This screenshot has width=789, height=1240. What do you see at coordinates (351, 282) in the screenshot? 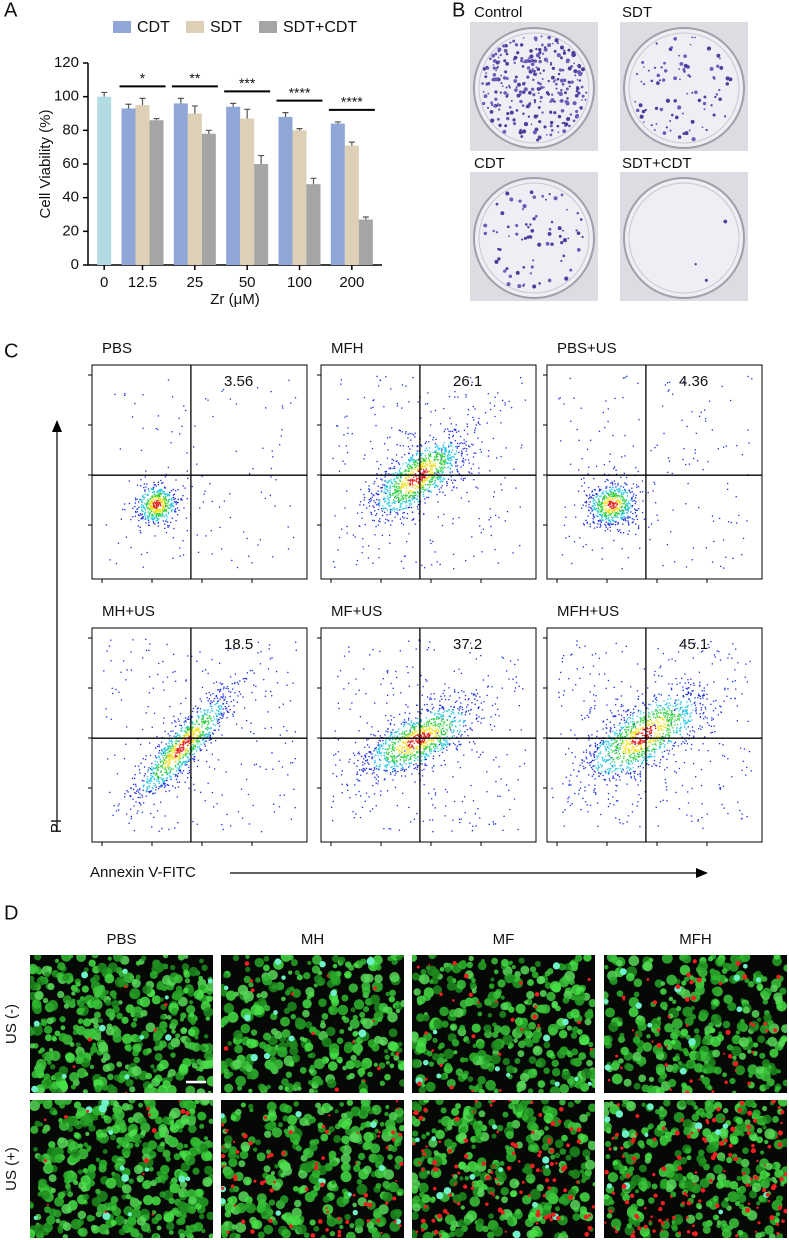
I see `x-tick-label: 200` at bounding box center [351, 282].